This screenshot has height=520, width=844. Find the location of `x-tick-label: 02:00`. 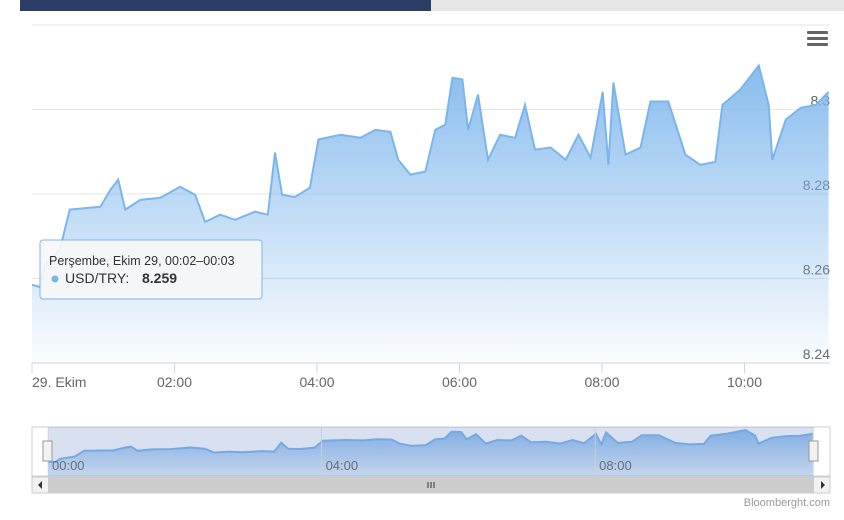

x-tick-label: 02:00 is located at coordinates (174, 382).